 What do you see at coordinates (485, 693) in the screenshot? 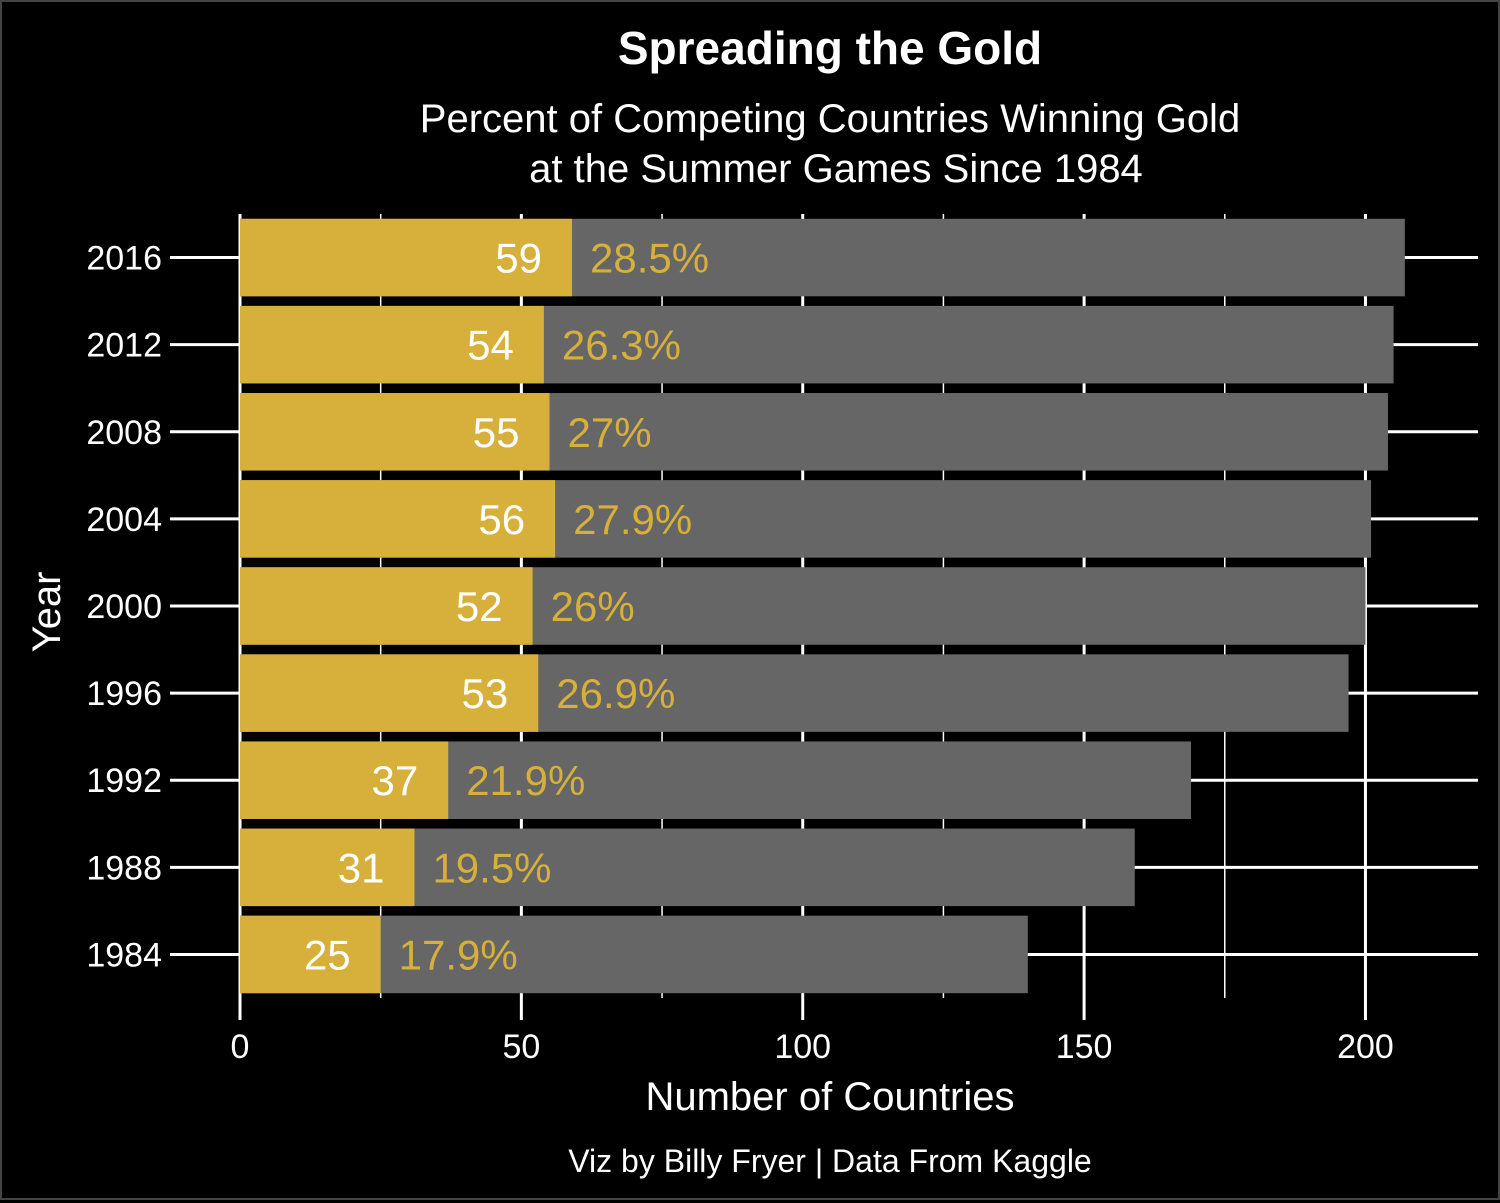
I see `count-label-1996: 53` at bounding box center [485, 693].